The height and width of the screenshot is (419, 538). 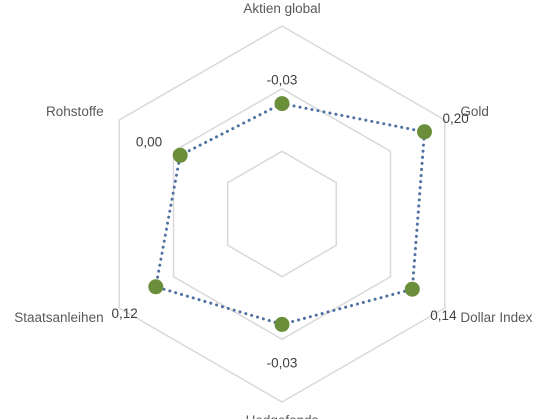 I want to click on axis-label-4: Staatsanleihen, so click(x=58, y=317).